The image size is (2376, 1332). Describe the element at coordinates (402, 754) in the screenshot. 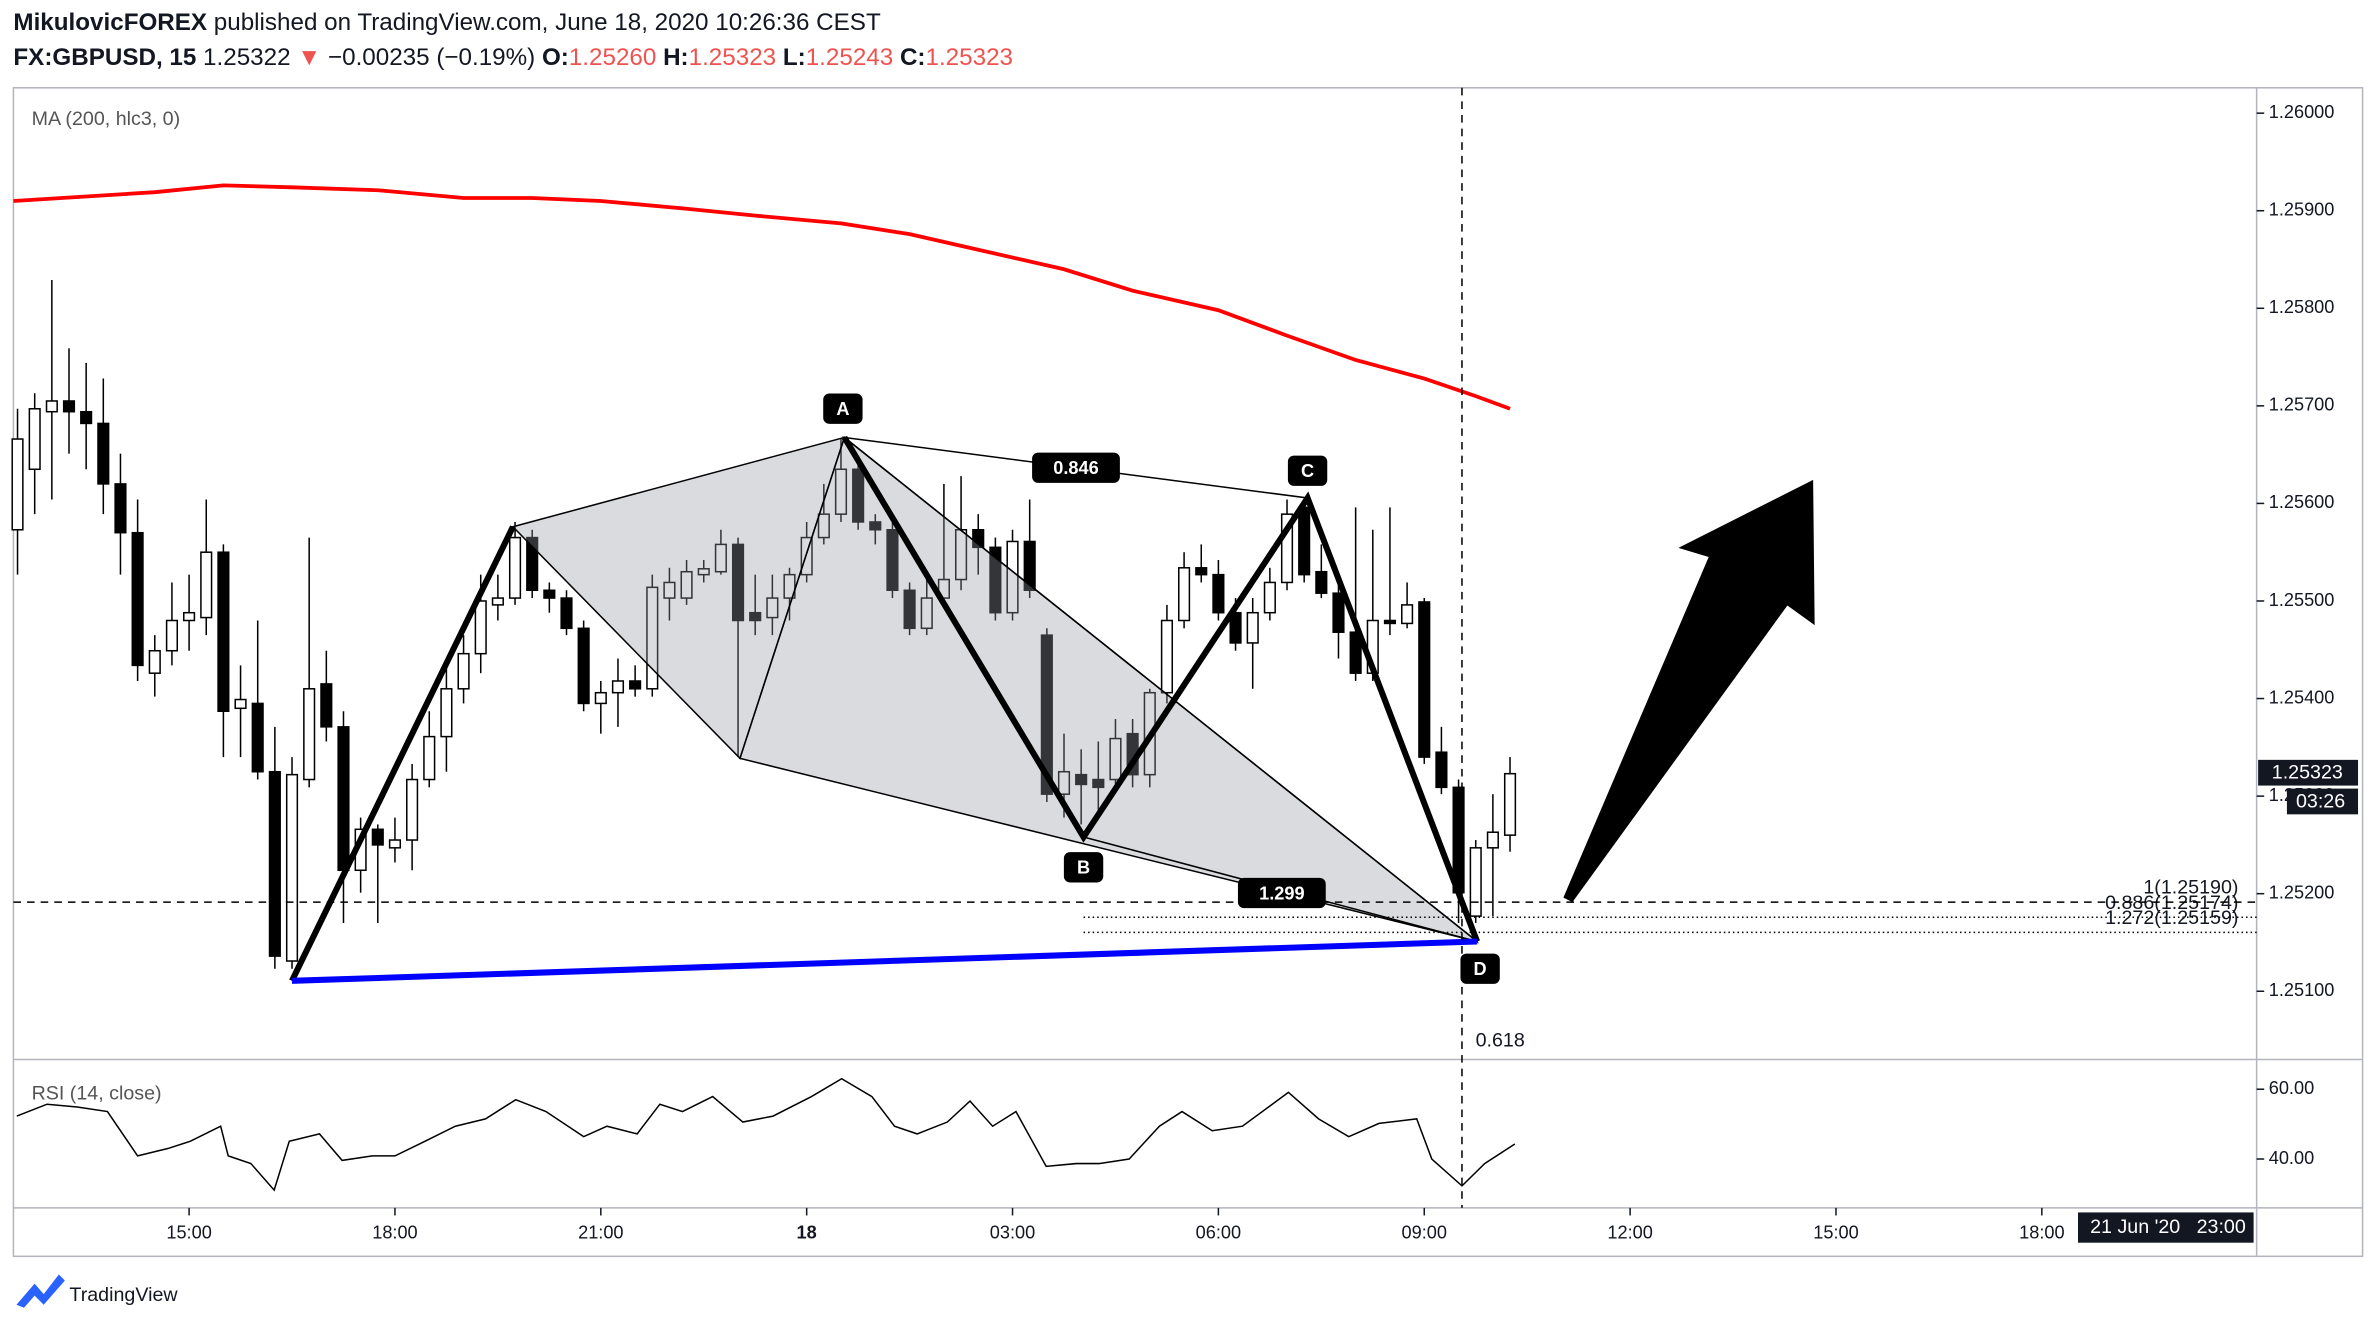

I see `pattern-leg` at that location.